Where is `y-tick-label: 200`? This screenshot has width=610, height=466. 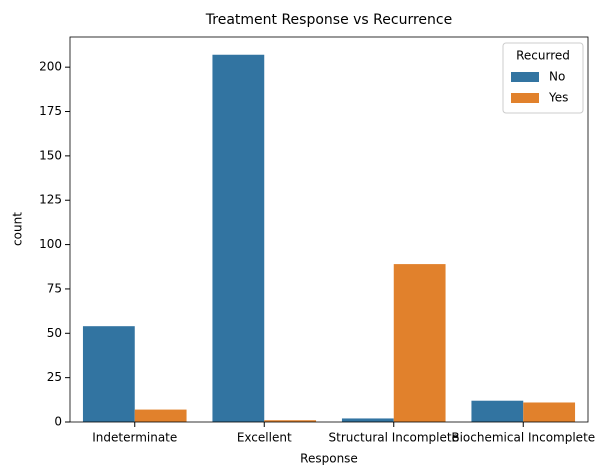 y-tick-label: 200 is located at coordinates (50, 67).